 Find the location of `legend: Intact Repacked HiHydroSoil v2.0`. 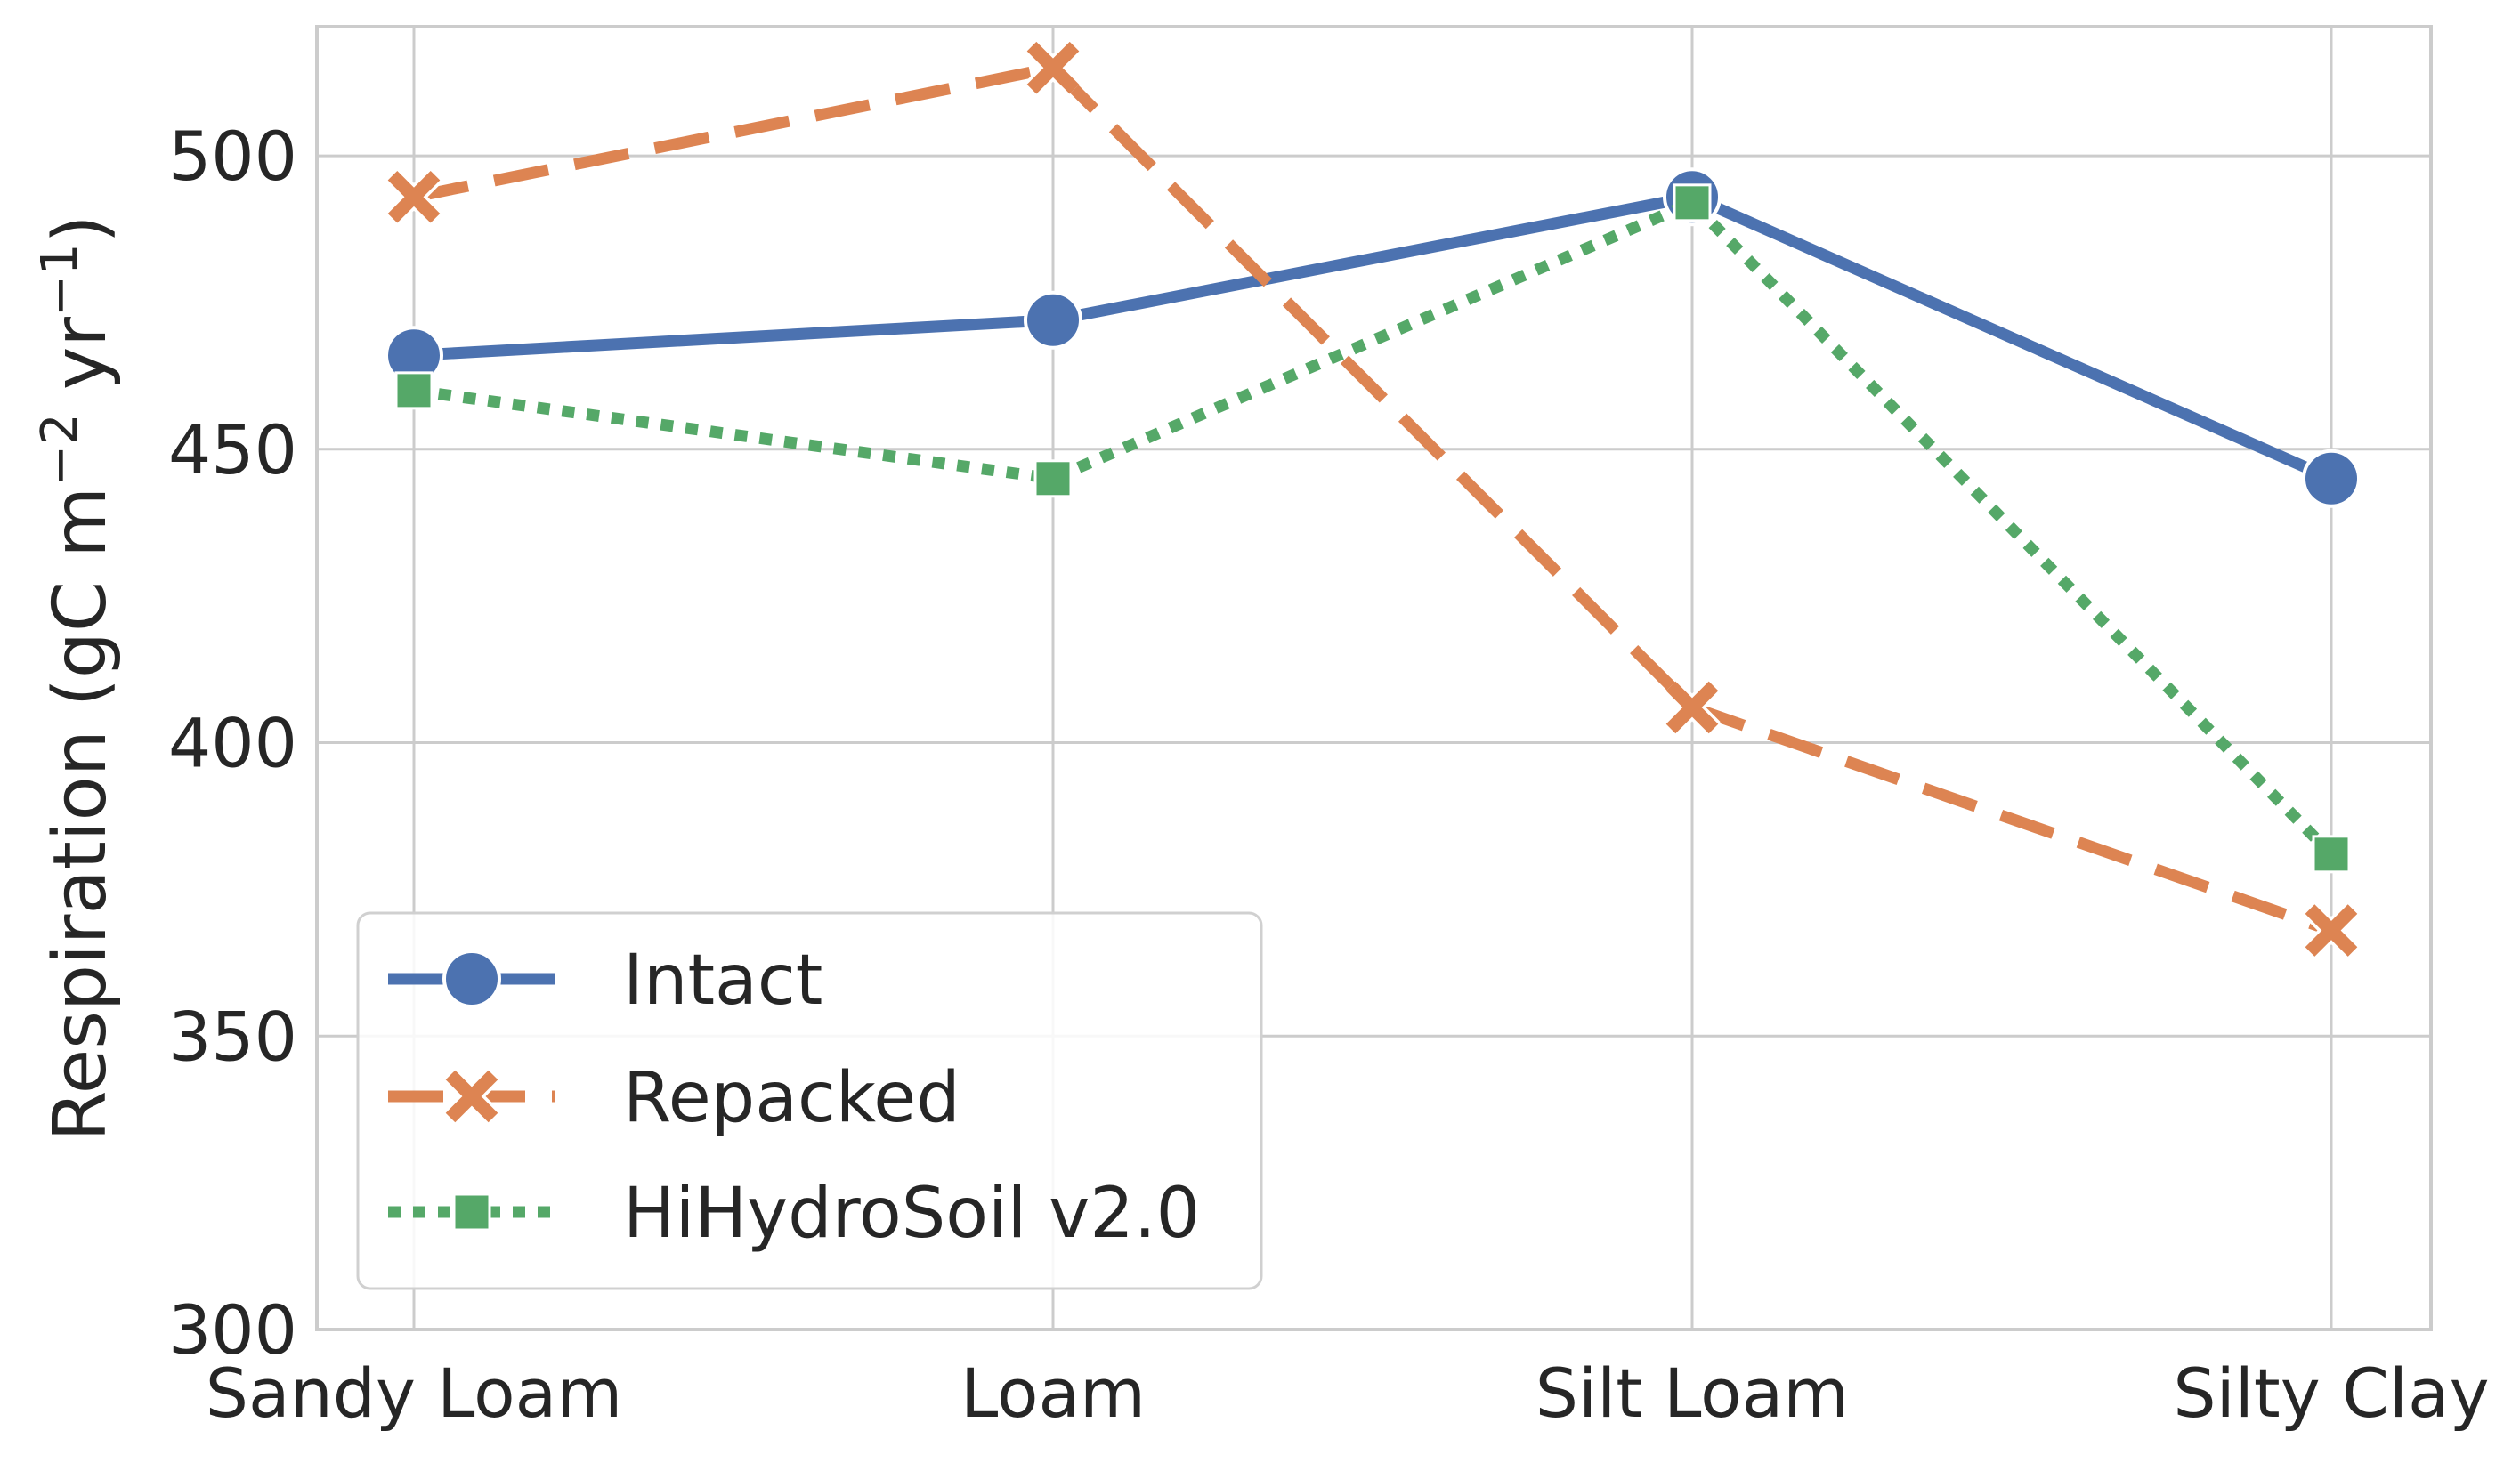

legend: Intact Repacked HiHydroSoil v2.0 is located at coordinates (809, 1100).